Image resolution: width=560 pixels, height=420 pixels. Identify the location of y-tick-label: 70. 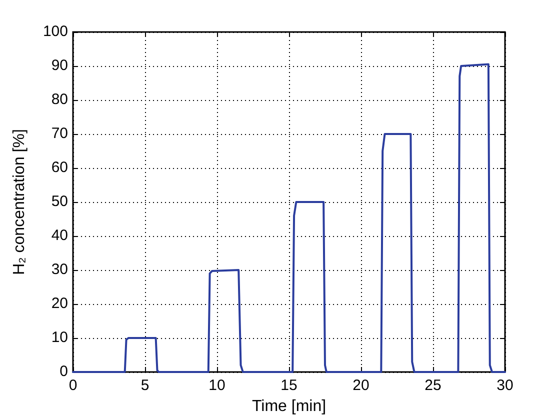
(59, 133).